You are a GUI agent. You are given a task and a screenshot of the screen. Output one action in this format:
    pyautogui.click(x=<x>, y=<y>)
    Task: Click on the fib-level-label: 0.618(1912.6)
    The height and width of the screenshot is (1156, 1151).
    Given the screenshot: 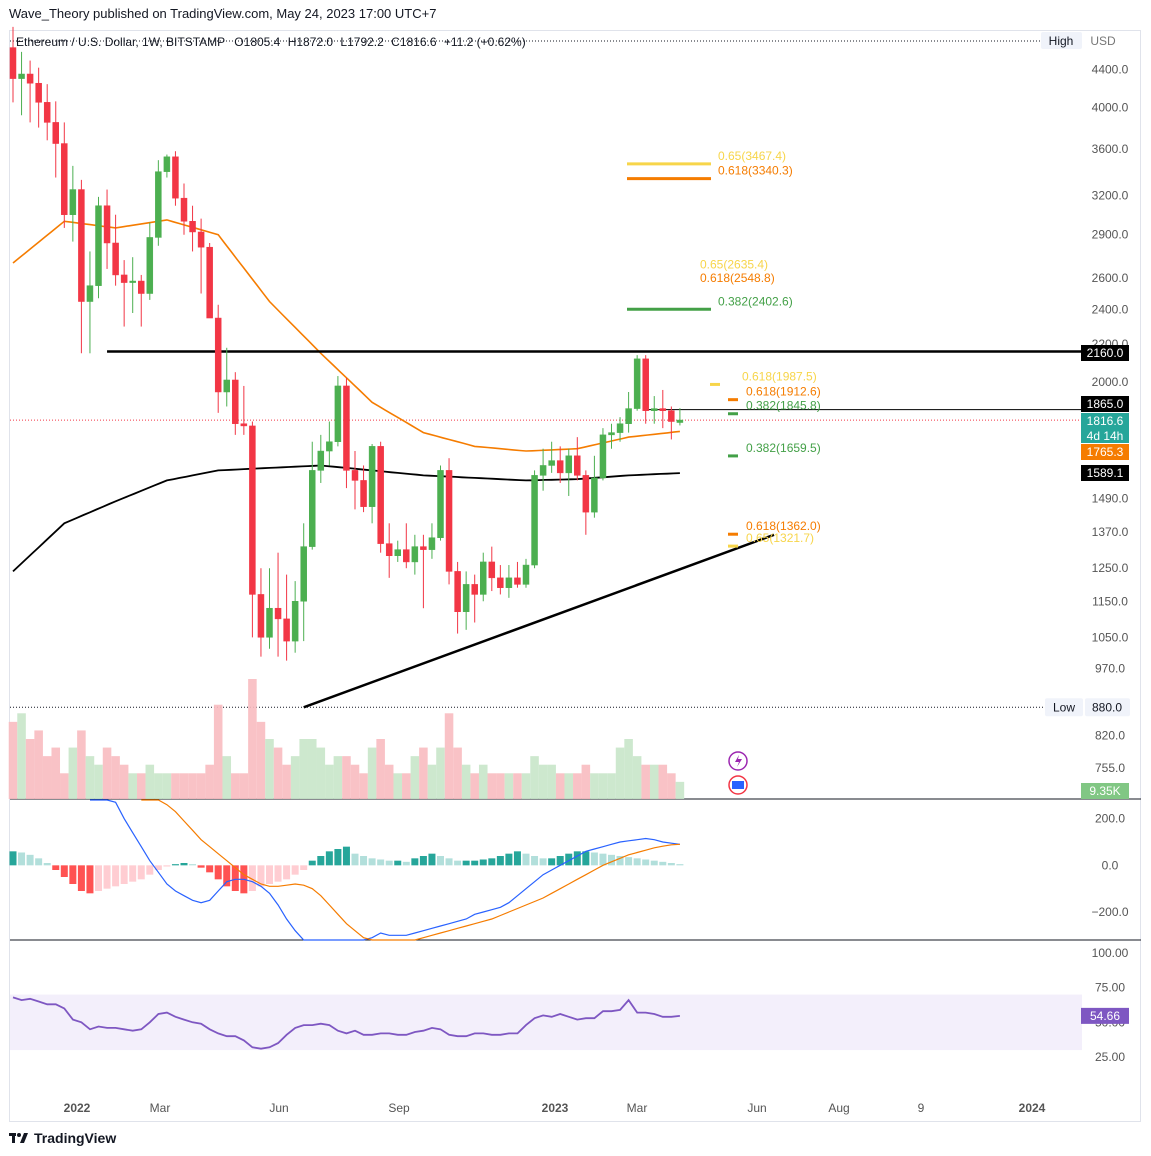 What is the action you would take?
    pyautogui.click(x=783, y=392)
    